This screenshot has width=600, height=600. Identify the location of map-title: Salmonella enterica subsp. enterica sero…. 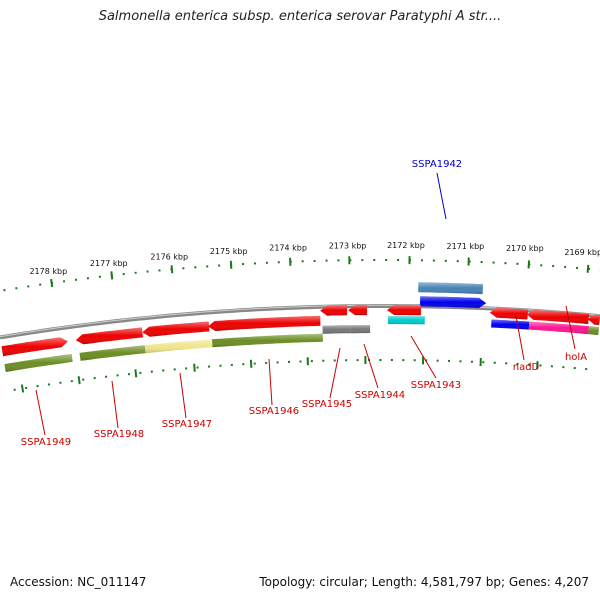
(300, 16).